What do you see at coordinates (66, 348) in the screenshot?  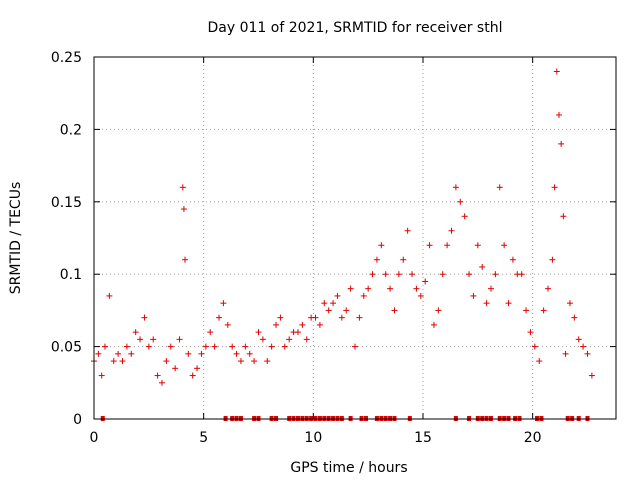 I see `y-tick-label: 0.05` at bounding box center [66, 348].